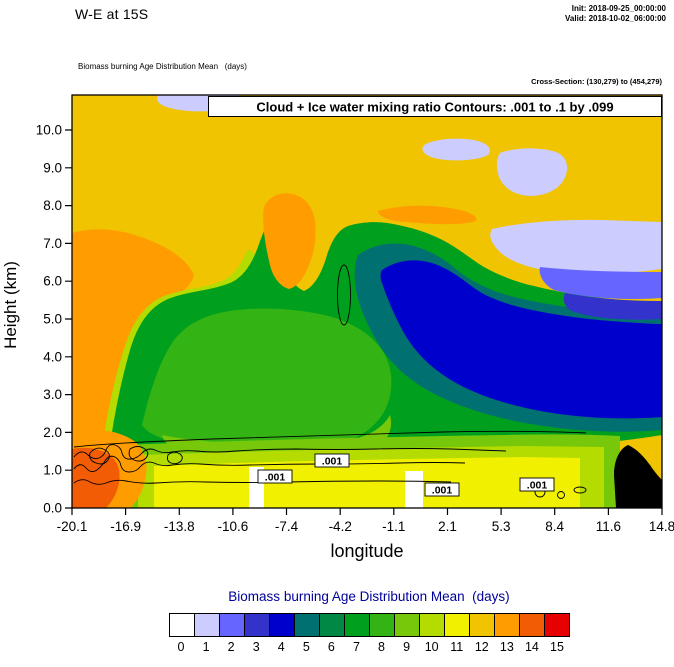  Describe the element at coordinates (68, 319) in the screenshot. I see `y-axis-ticks` at that location.